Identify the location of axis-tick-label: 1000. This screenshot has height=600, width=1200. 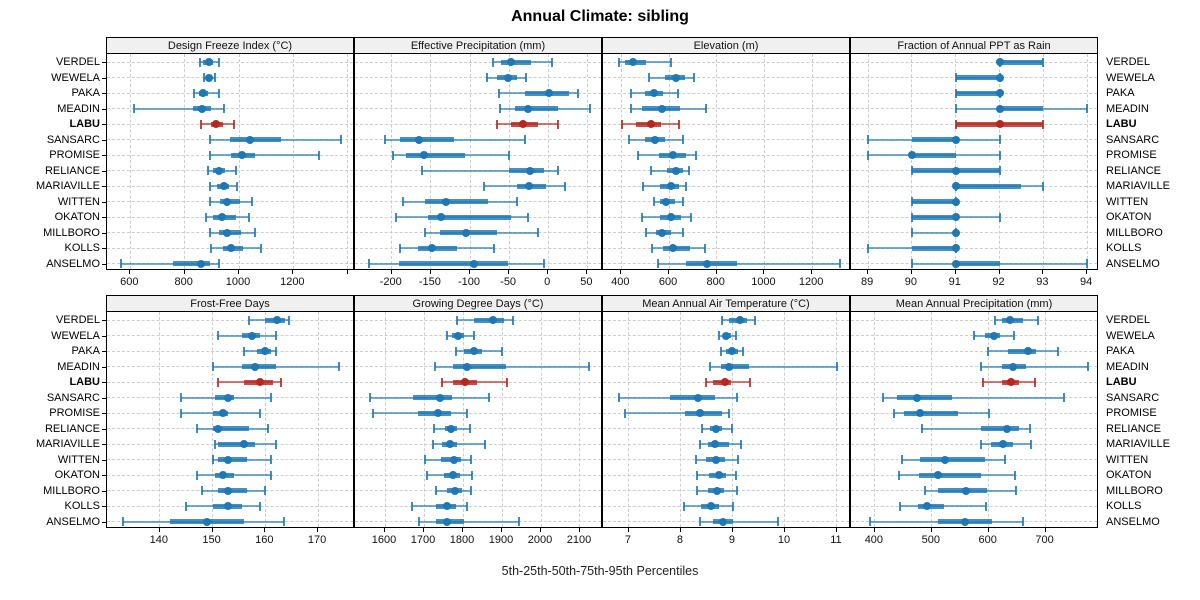
(238, 282).